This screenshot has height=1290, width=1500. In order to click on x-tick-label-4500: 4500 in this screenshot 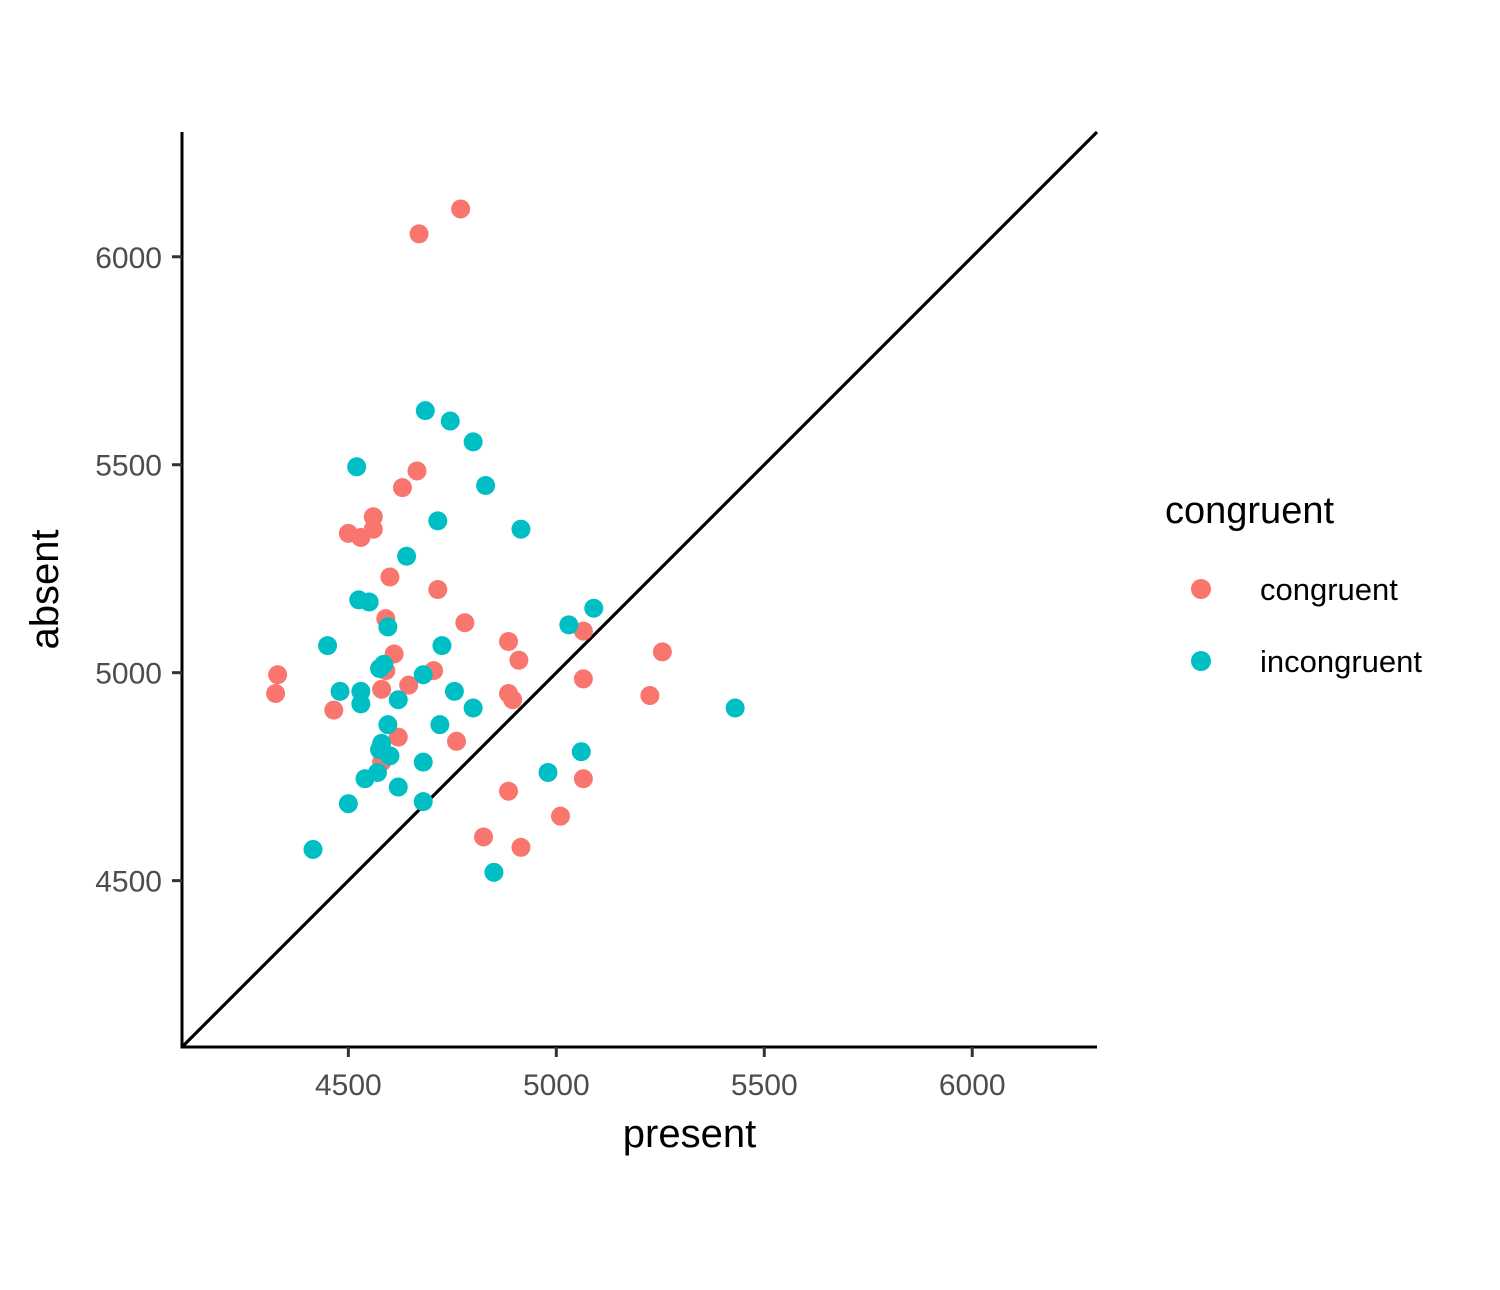, I will do `click(348, 1085)`.